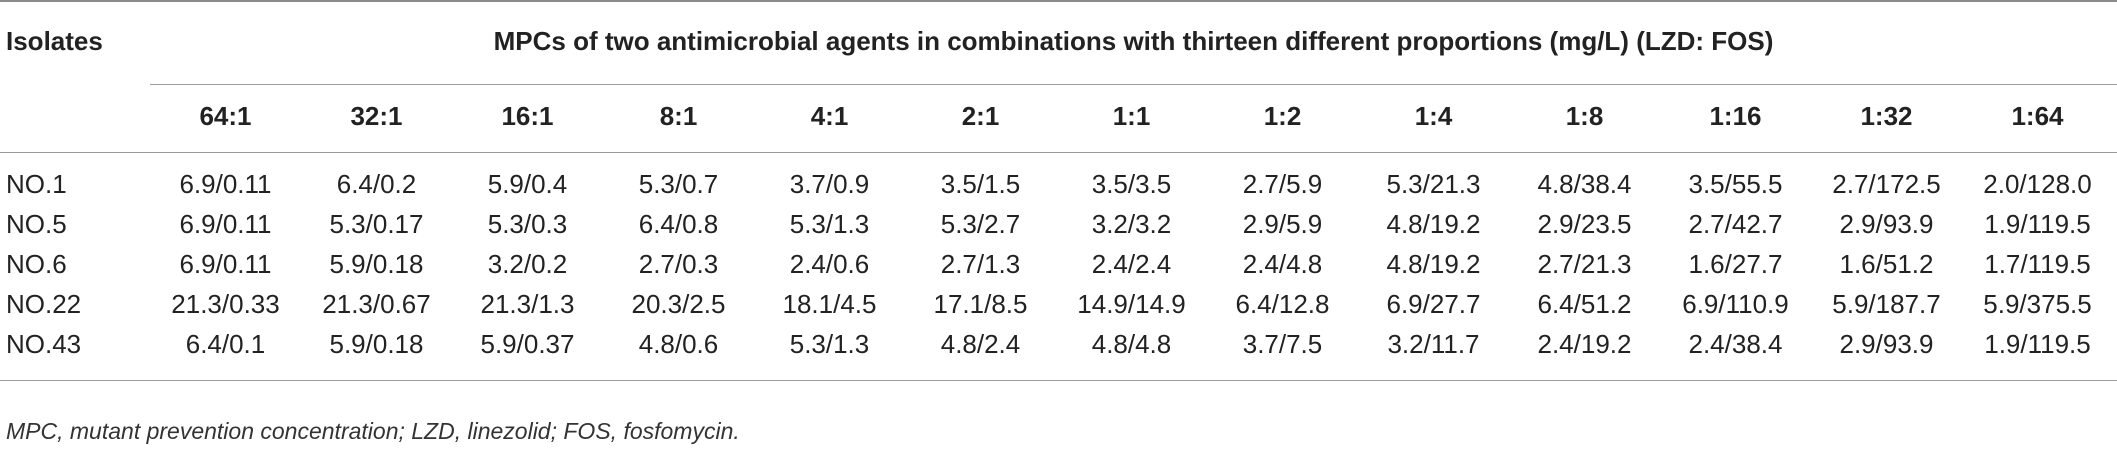  I want to click on ratio-header-cell: 1:64, so click(2037, 115).